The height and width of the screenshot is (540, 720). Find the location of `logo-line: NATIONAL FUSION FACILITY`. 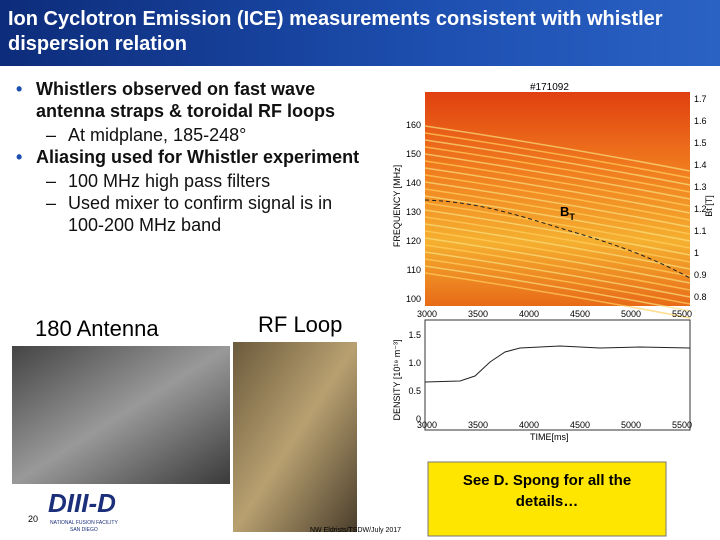

logo-line: NATIONAL FUSION FACILITY is located at coordinates (84, 523).